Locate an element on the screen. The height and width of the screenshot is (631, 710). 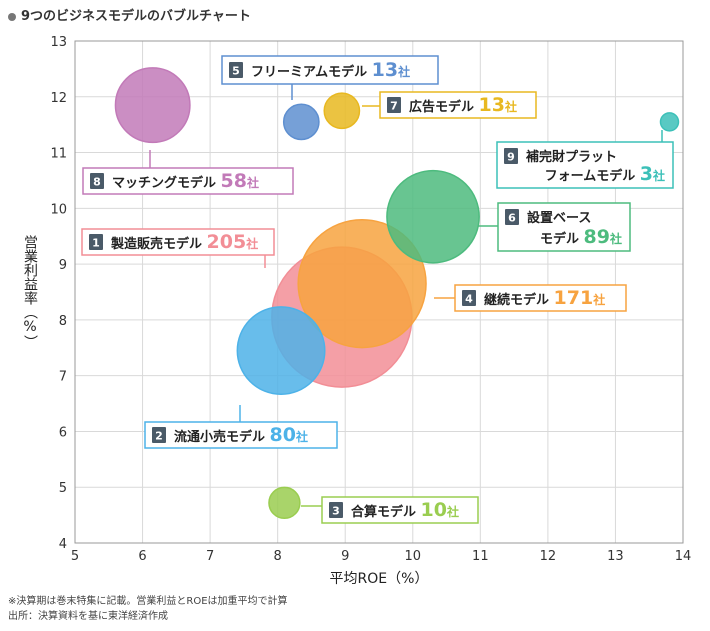
bubble-label-8: 8 マッチングモデル 58社 is located at coordinates (188, 181).